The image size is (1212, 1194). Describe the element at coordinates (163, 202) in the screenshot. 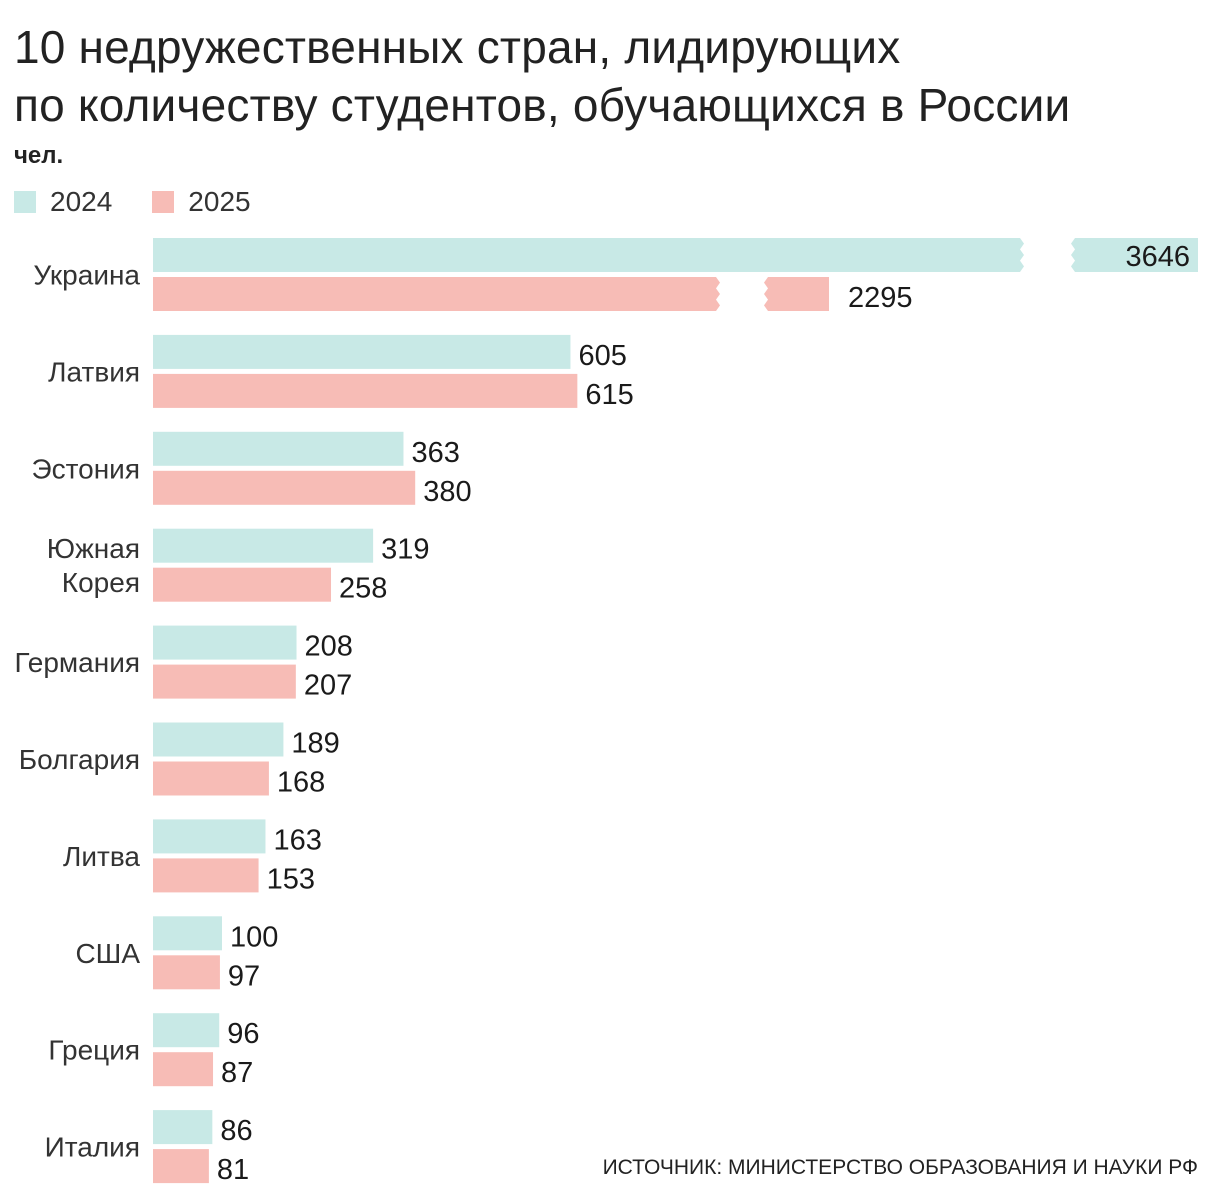

I see `legend-swatch-2025` at that location.